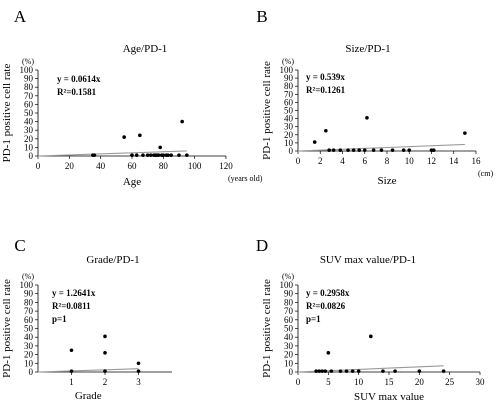 This screenshot has height=409, width=500. I want to click on panel-d-x-tick-label: 15, so click(390, 382).